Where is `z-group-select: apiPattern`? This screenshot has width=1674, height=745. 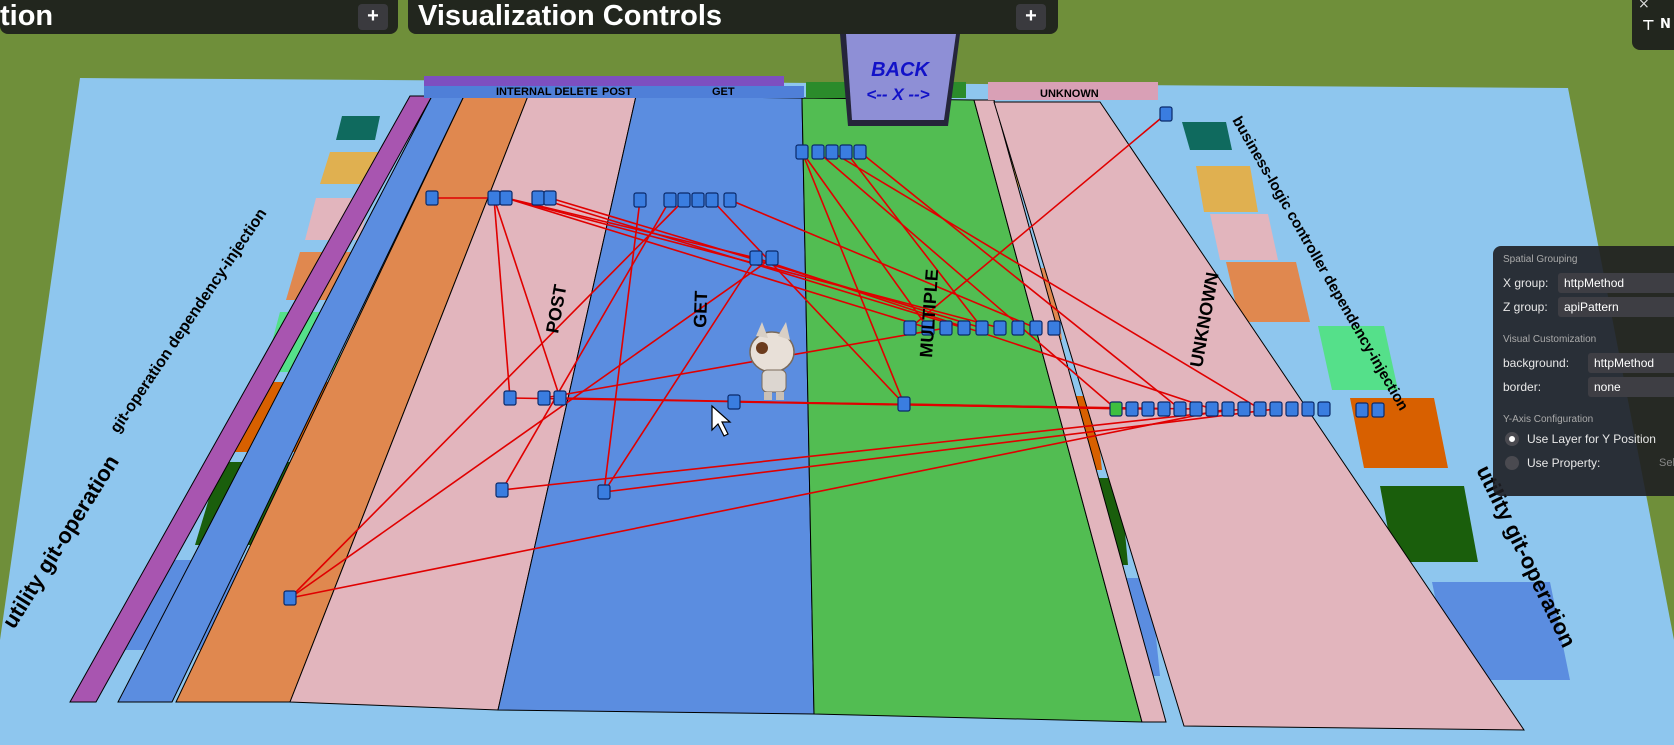 z-group-select: apiPattern is located at coordinates (1616, 307).